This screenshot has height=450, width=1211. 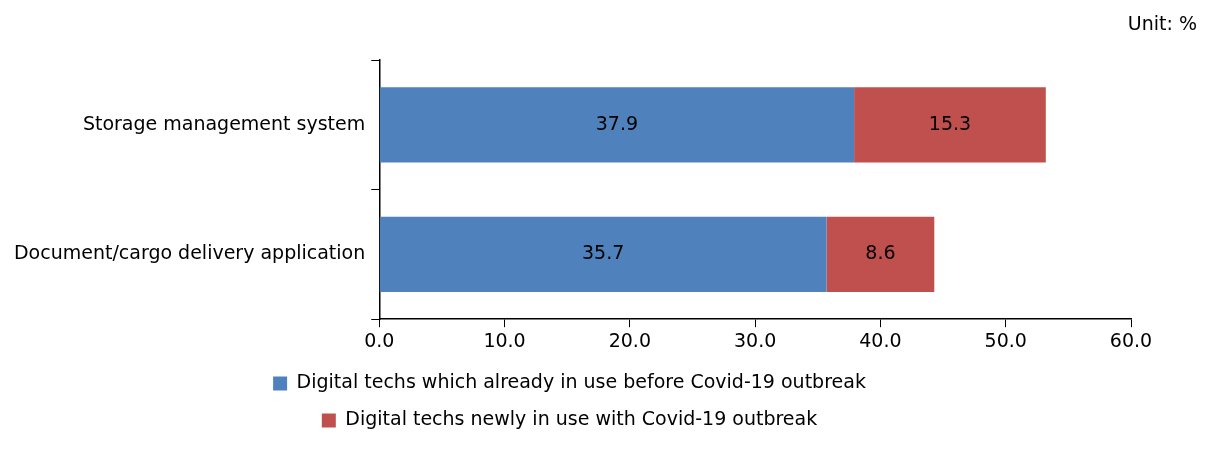 I want to click on x-tick-label: 0.0, so click(x=379, y=339).